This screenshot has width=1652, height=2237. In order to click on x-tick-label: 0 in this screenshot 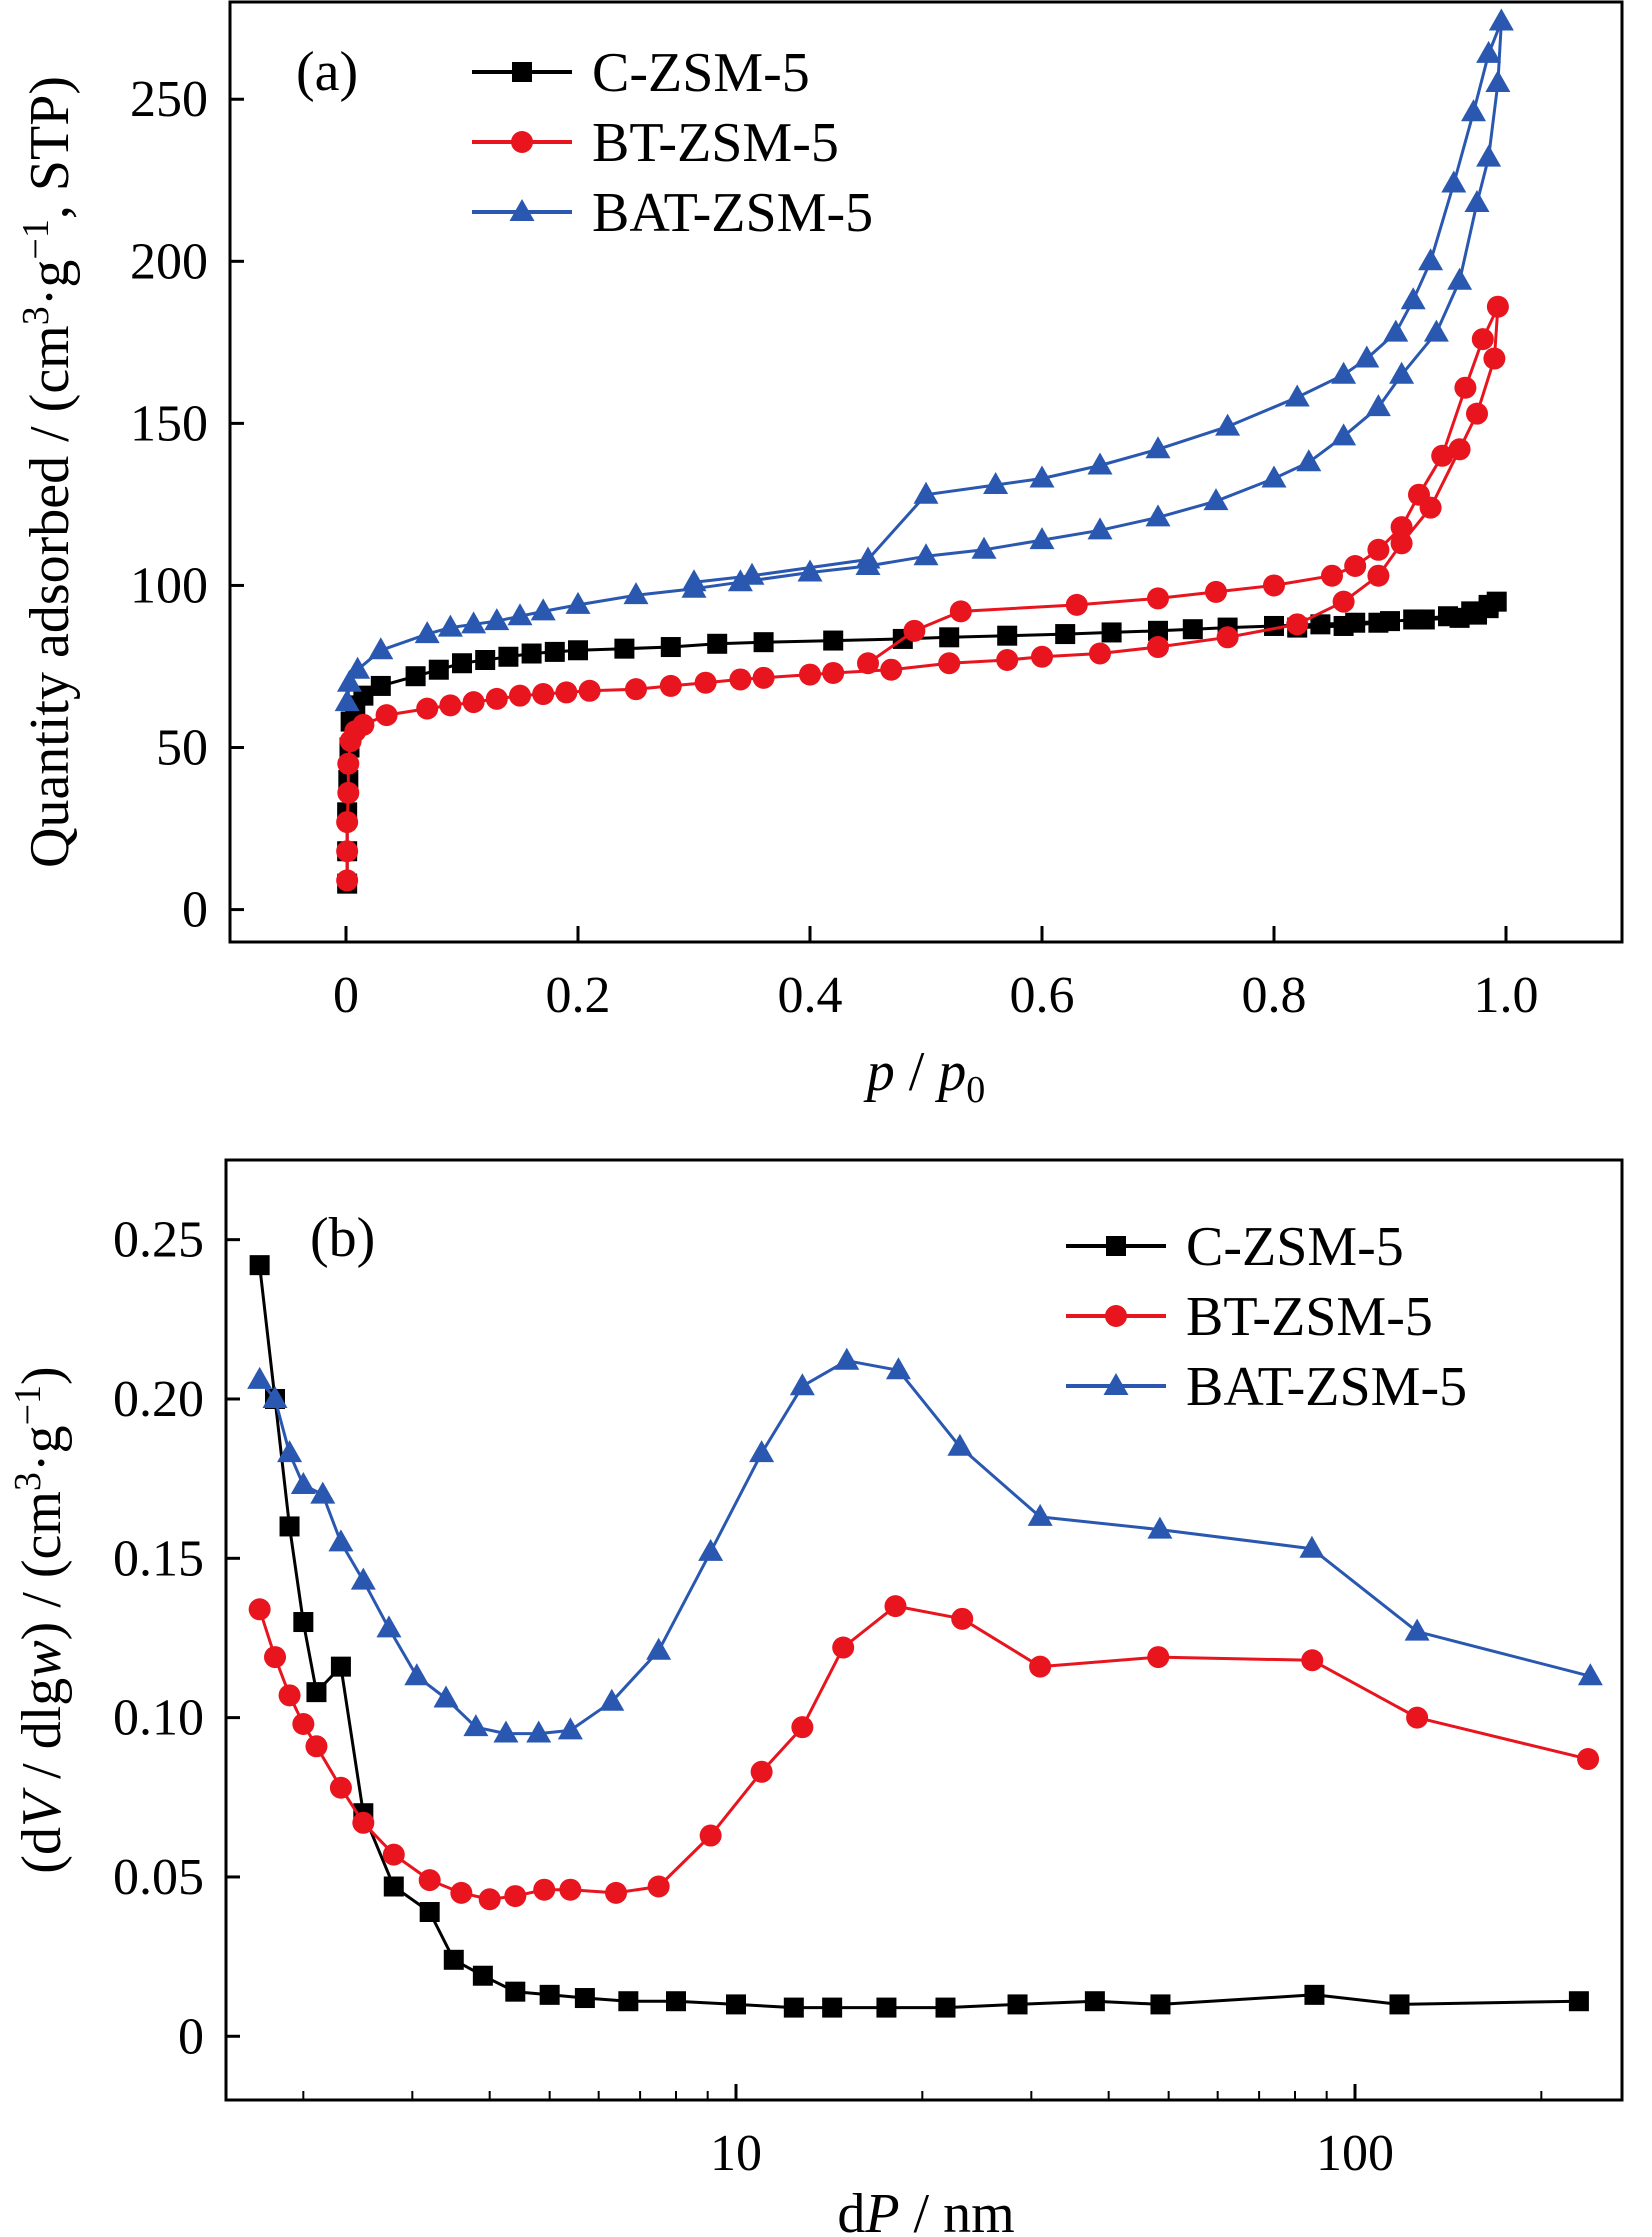, I will do `click(346, 995)`.